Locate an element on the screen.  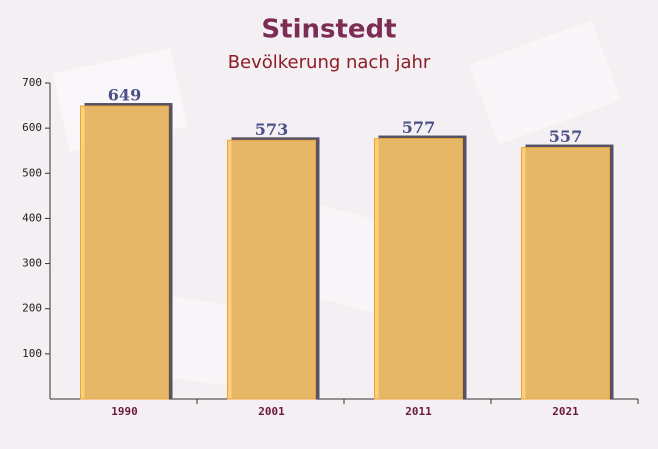
chart-subtitle: Bevölkerung nach jahr is located at coordinates (329, 62).